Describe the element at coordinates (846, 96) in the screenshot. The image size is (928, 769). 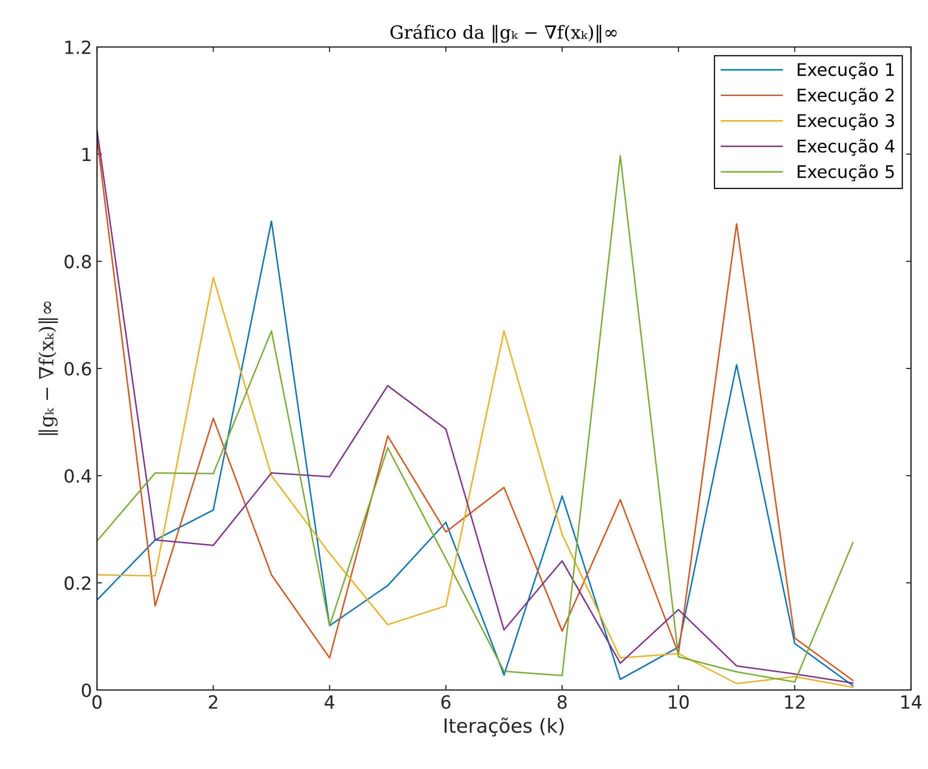
I see `legend-label: Execução 2` at that location.